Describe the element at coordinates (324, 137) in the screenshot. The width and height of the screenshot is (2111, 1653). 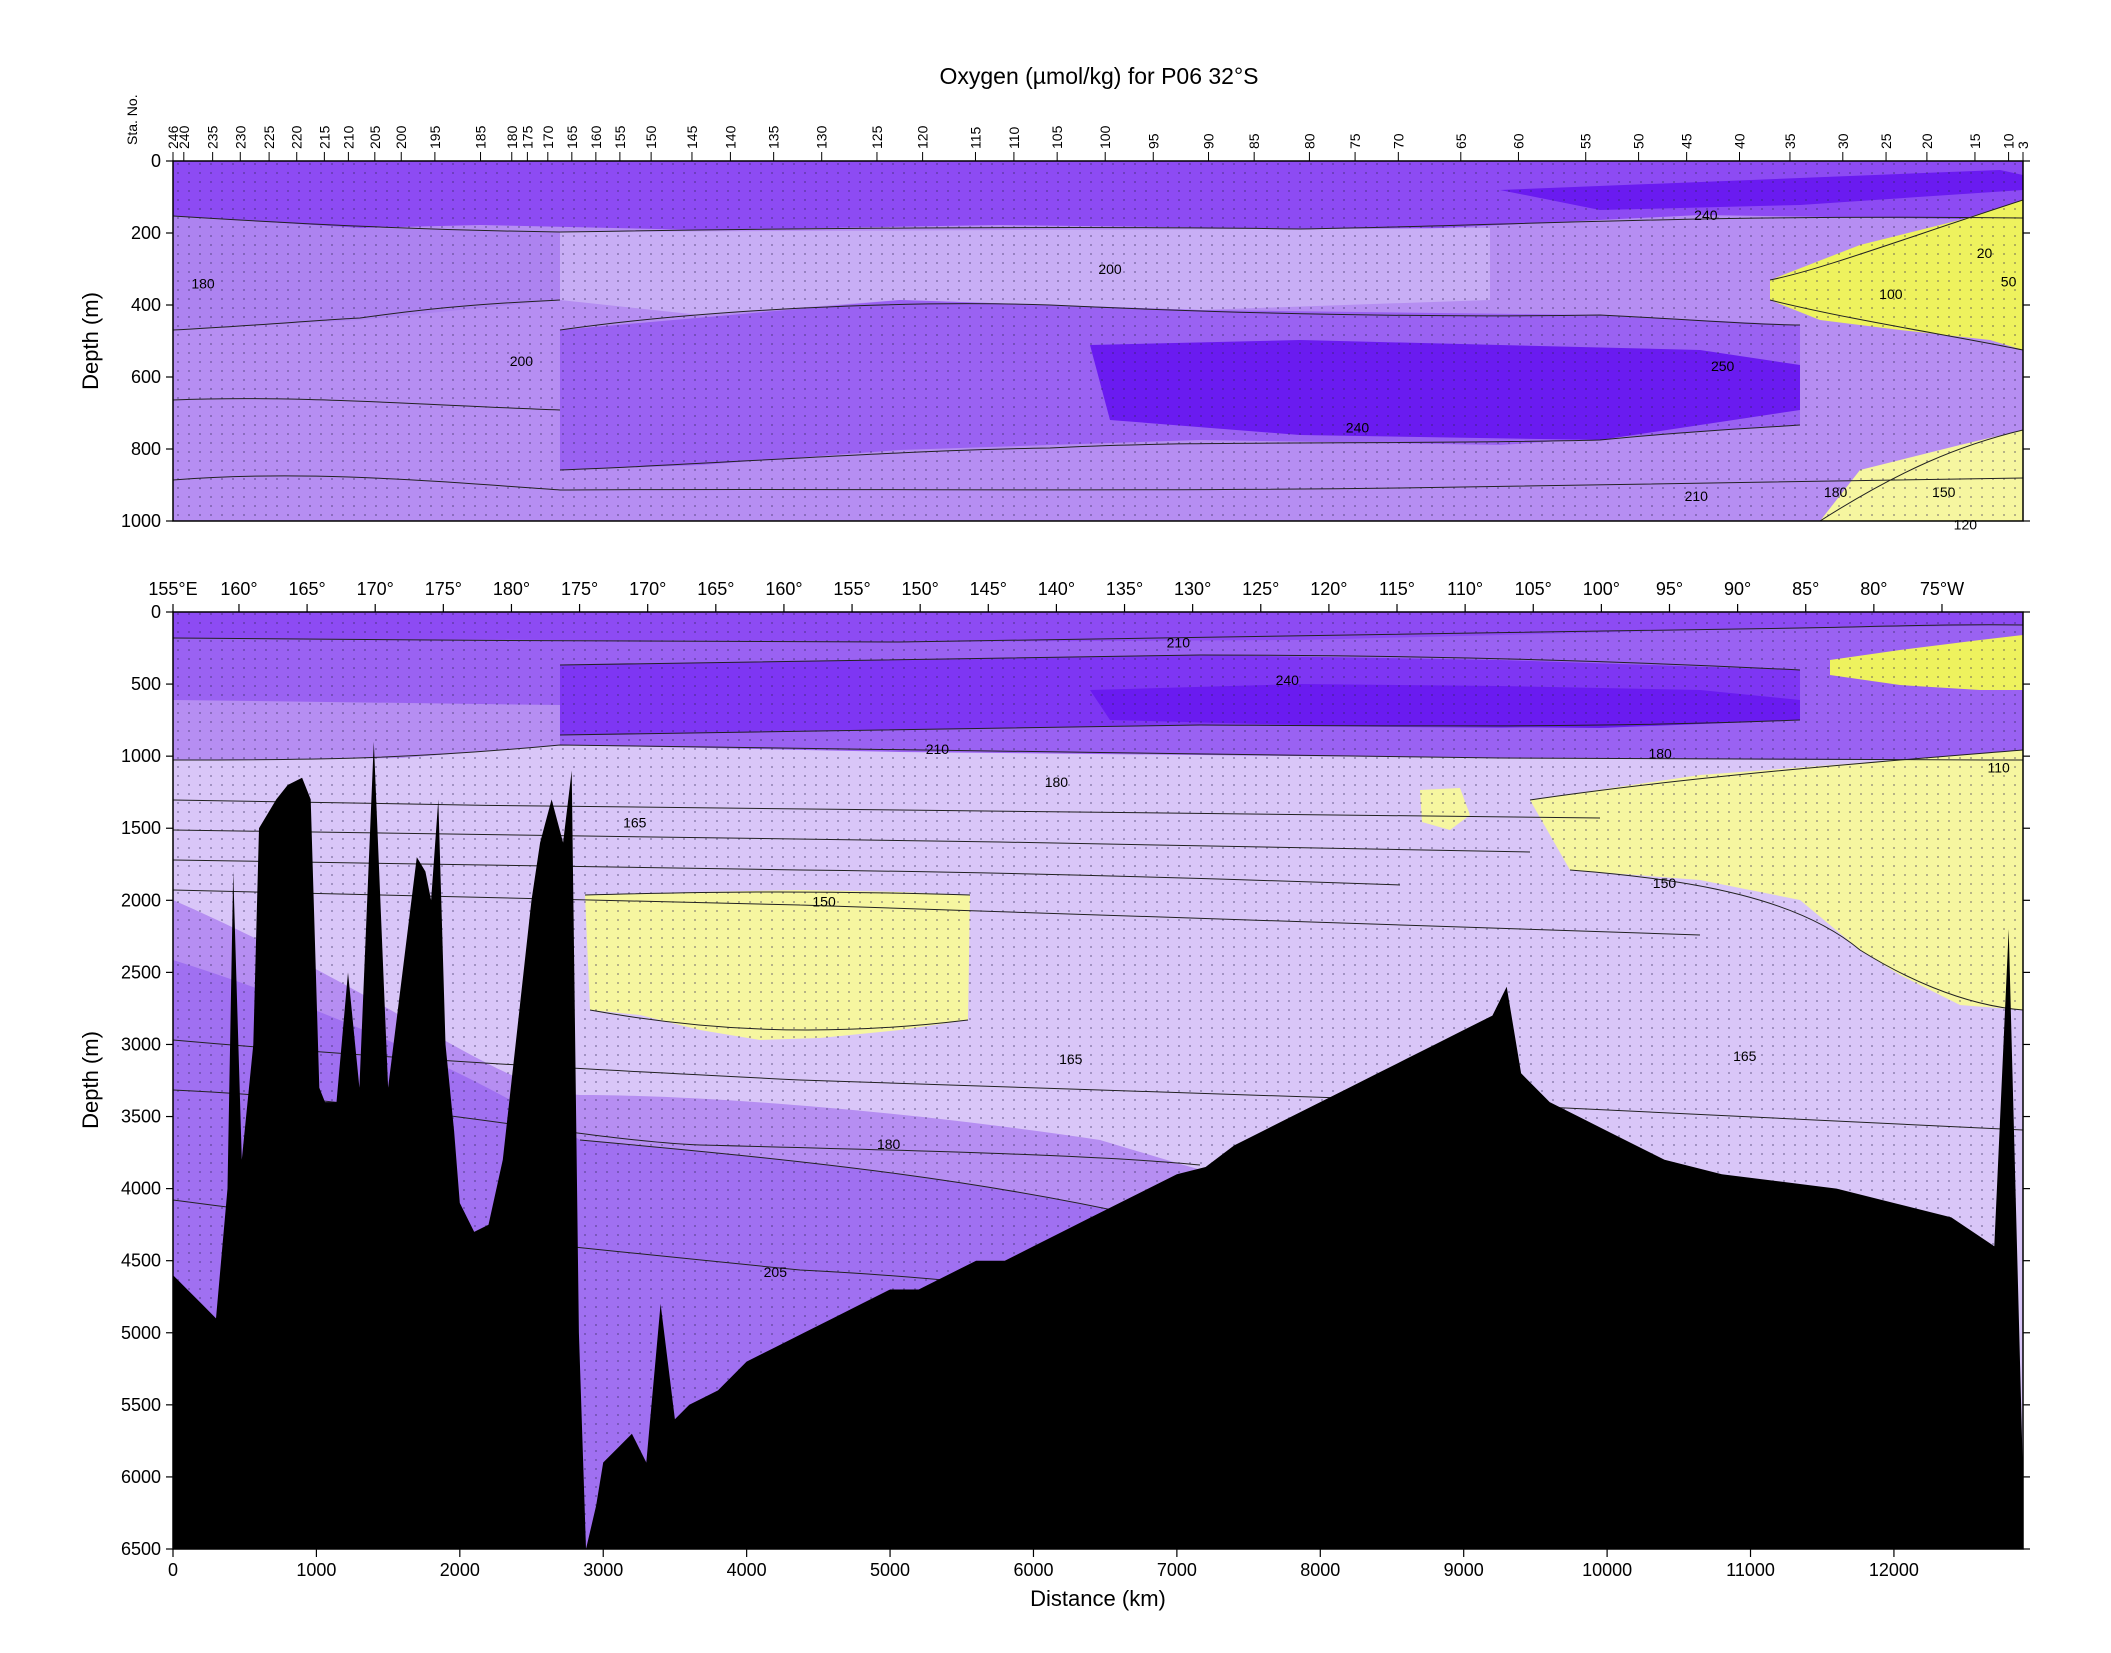
I see `station-tick-label: 215` at that location.